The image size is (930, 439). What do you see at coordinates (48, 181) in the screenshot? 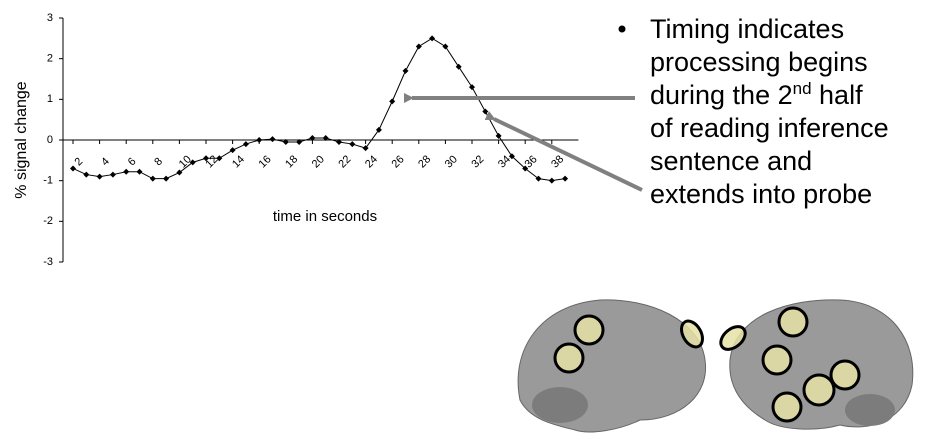
I see `y-tick-label: -1` at bounding box center [48, 181].